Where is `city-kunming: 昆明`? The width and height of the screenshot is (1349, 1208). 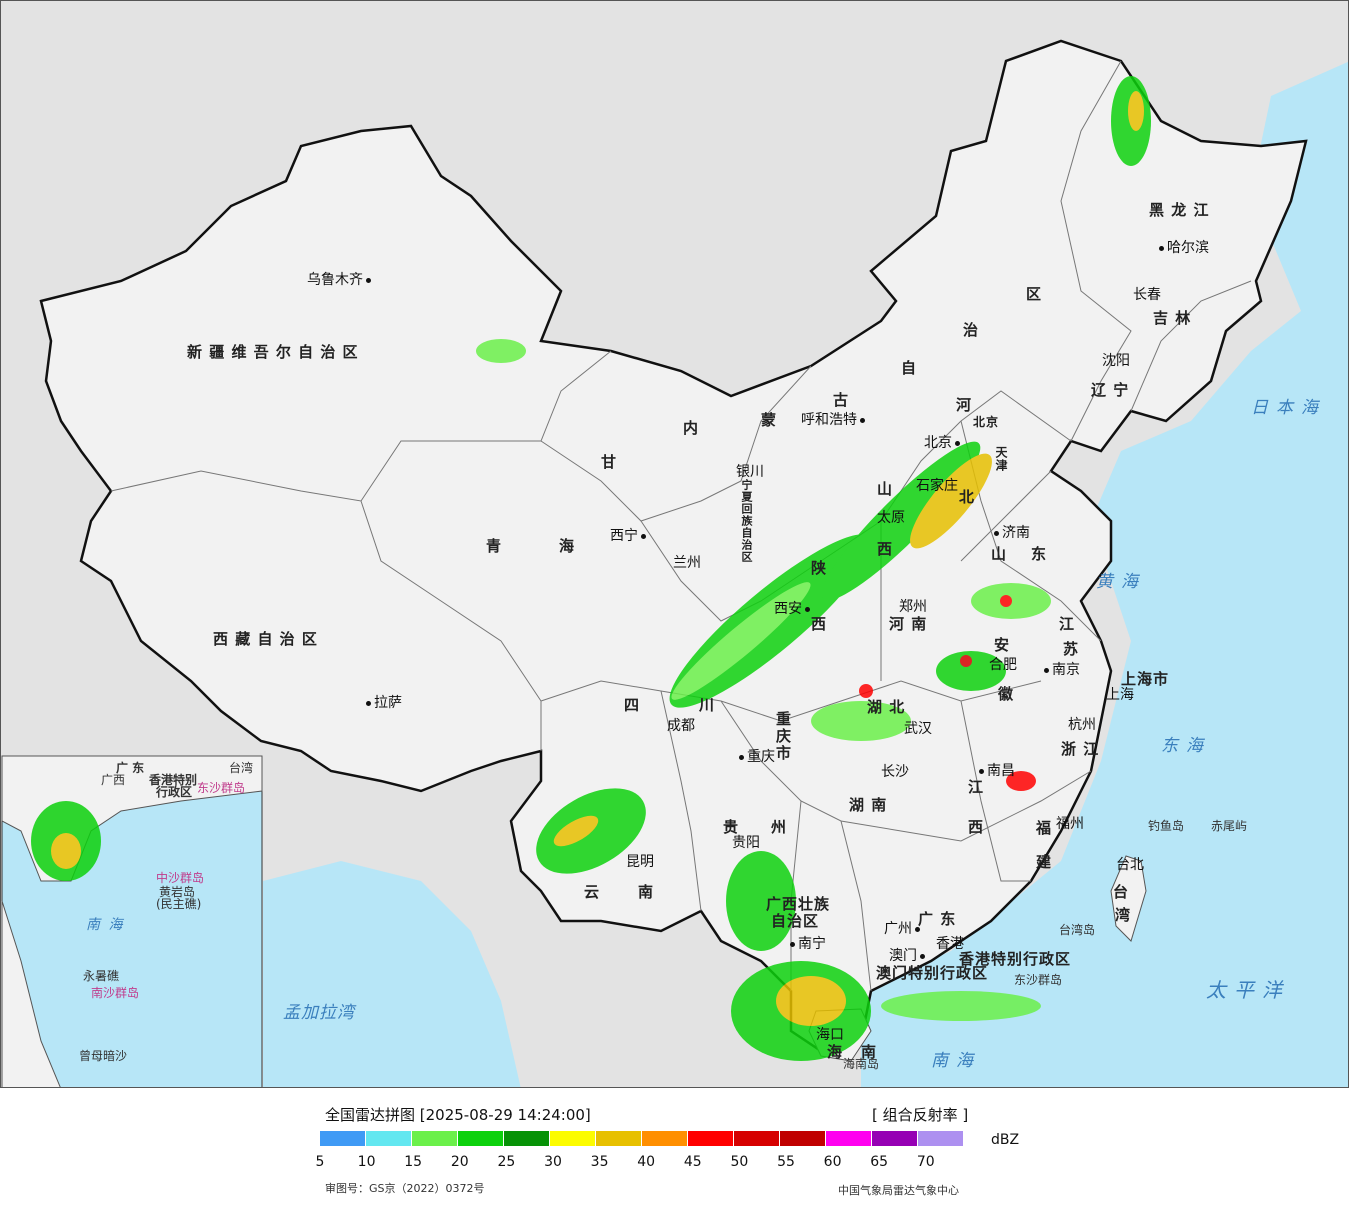
city-kunming: 昆明 is located at coordinates (640, 862).